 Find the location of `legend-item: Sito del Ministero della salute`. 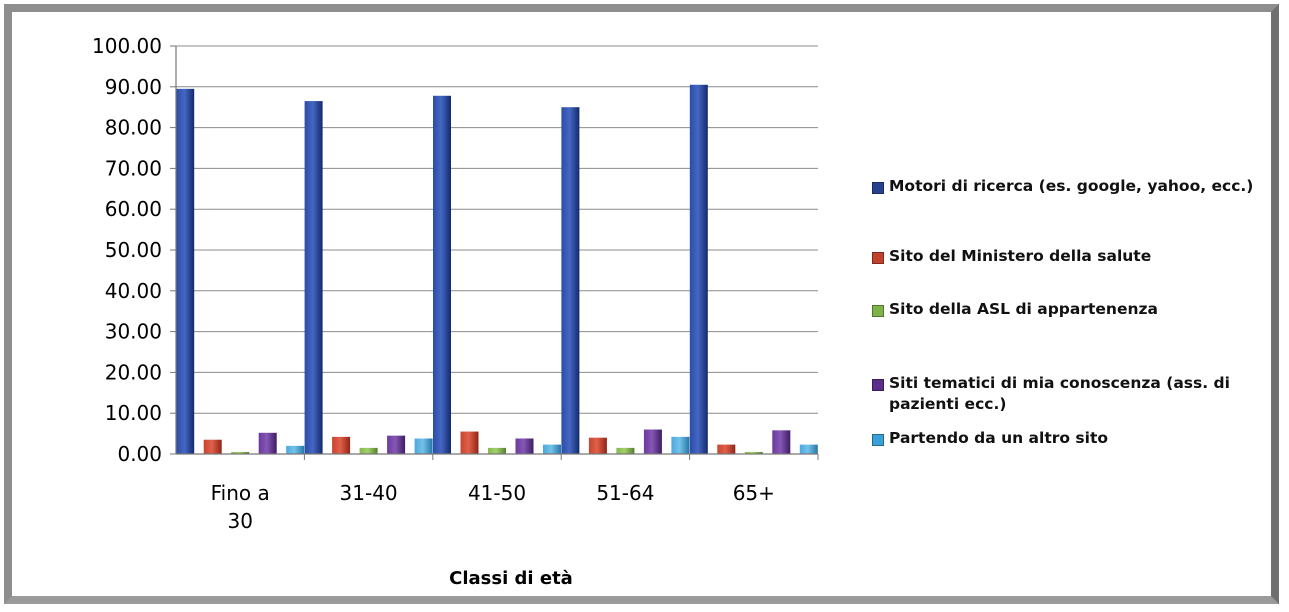

legend-item: Sito del Ministero della salute is located at coordinates (1080, 256).